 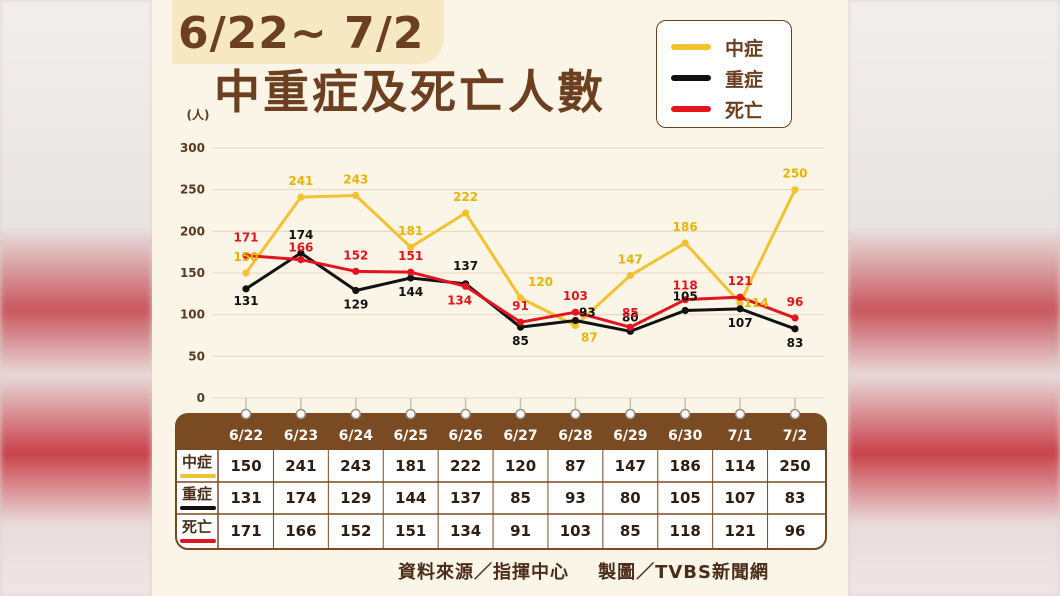 I want to click on data-label: 129, so click(x=355, y=305).